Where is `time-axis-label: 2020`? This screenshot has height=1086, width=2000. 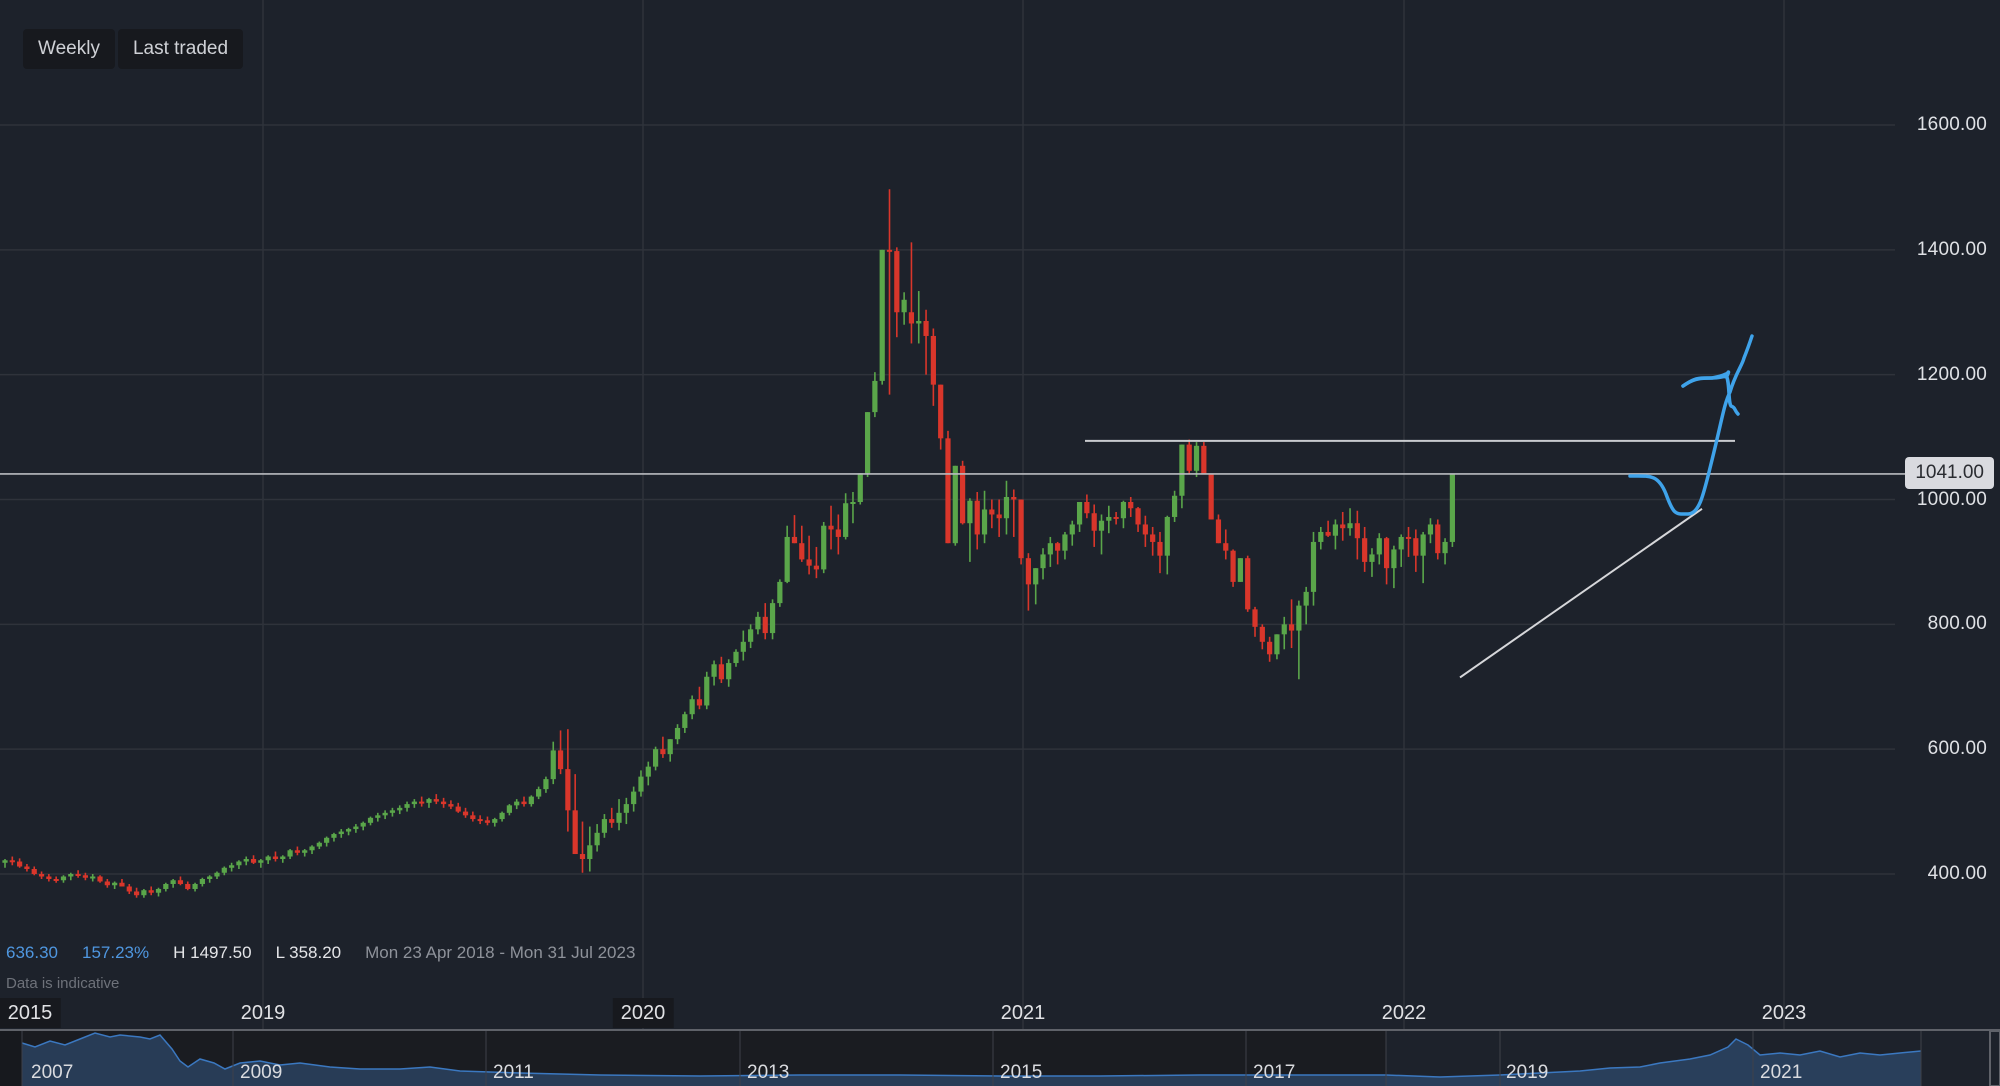 time-axis-label: 2020 is located at coordinates (643, 1013).